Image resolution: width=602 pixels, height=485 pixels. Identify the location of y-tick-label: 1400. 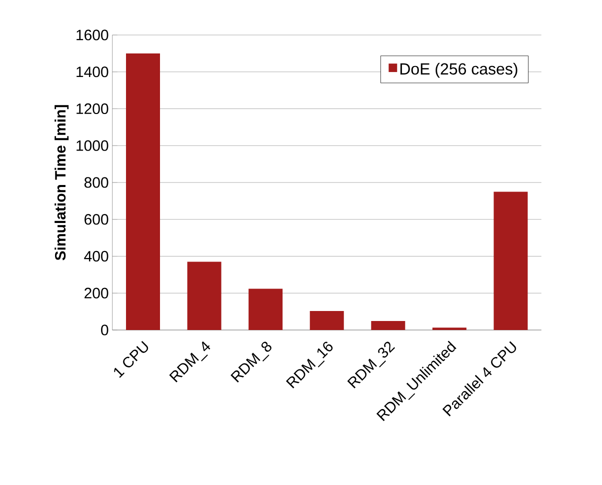
(92, 72).